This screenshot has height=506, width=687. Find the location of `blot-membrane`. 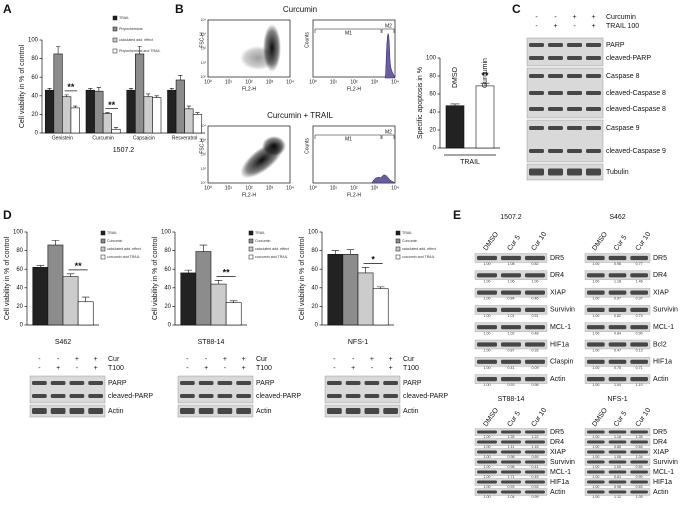

blot-membrane is located at coordinates (67, 389).